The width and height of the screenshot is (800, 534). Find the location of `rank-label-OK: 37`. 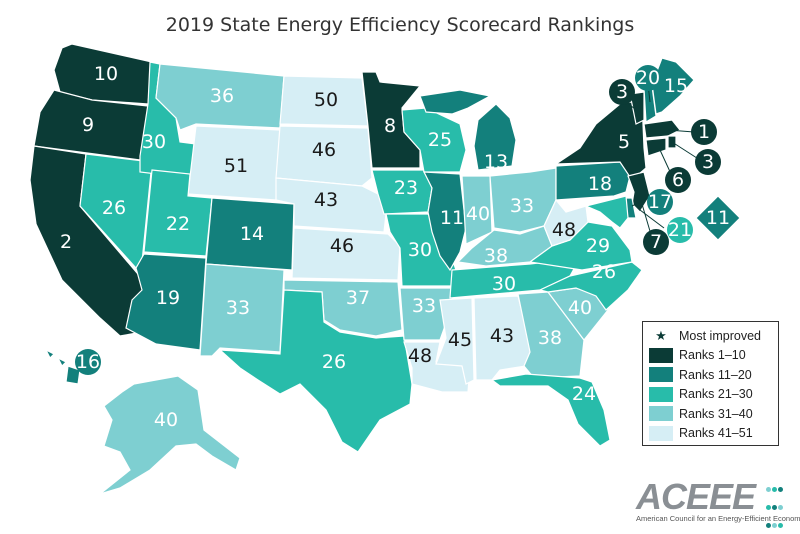

rank-label-OK: 37 is located at coordinates (358, 298).